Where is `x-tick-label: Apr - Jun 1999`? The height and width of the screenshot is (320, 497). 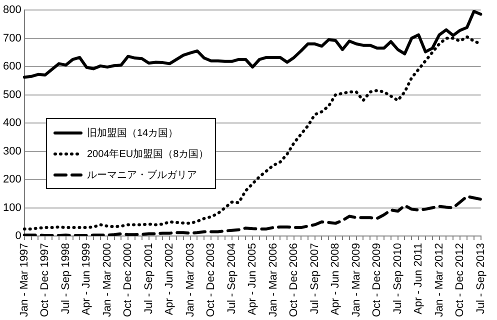 x-tick-label: Apr - Jun 1999 is located at coordinates (86, 279).